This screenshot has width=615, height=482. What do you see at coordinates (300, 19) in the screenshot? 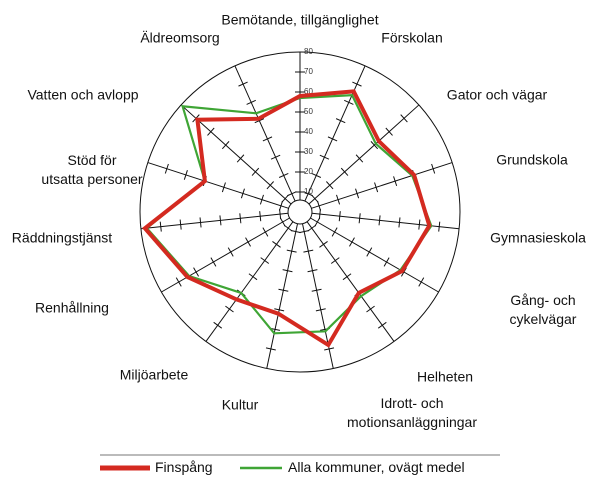
I see `category-label: Bemötande, tillgänglighet` at bounding box center [300, 19].